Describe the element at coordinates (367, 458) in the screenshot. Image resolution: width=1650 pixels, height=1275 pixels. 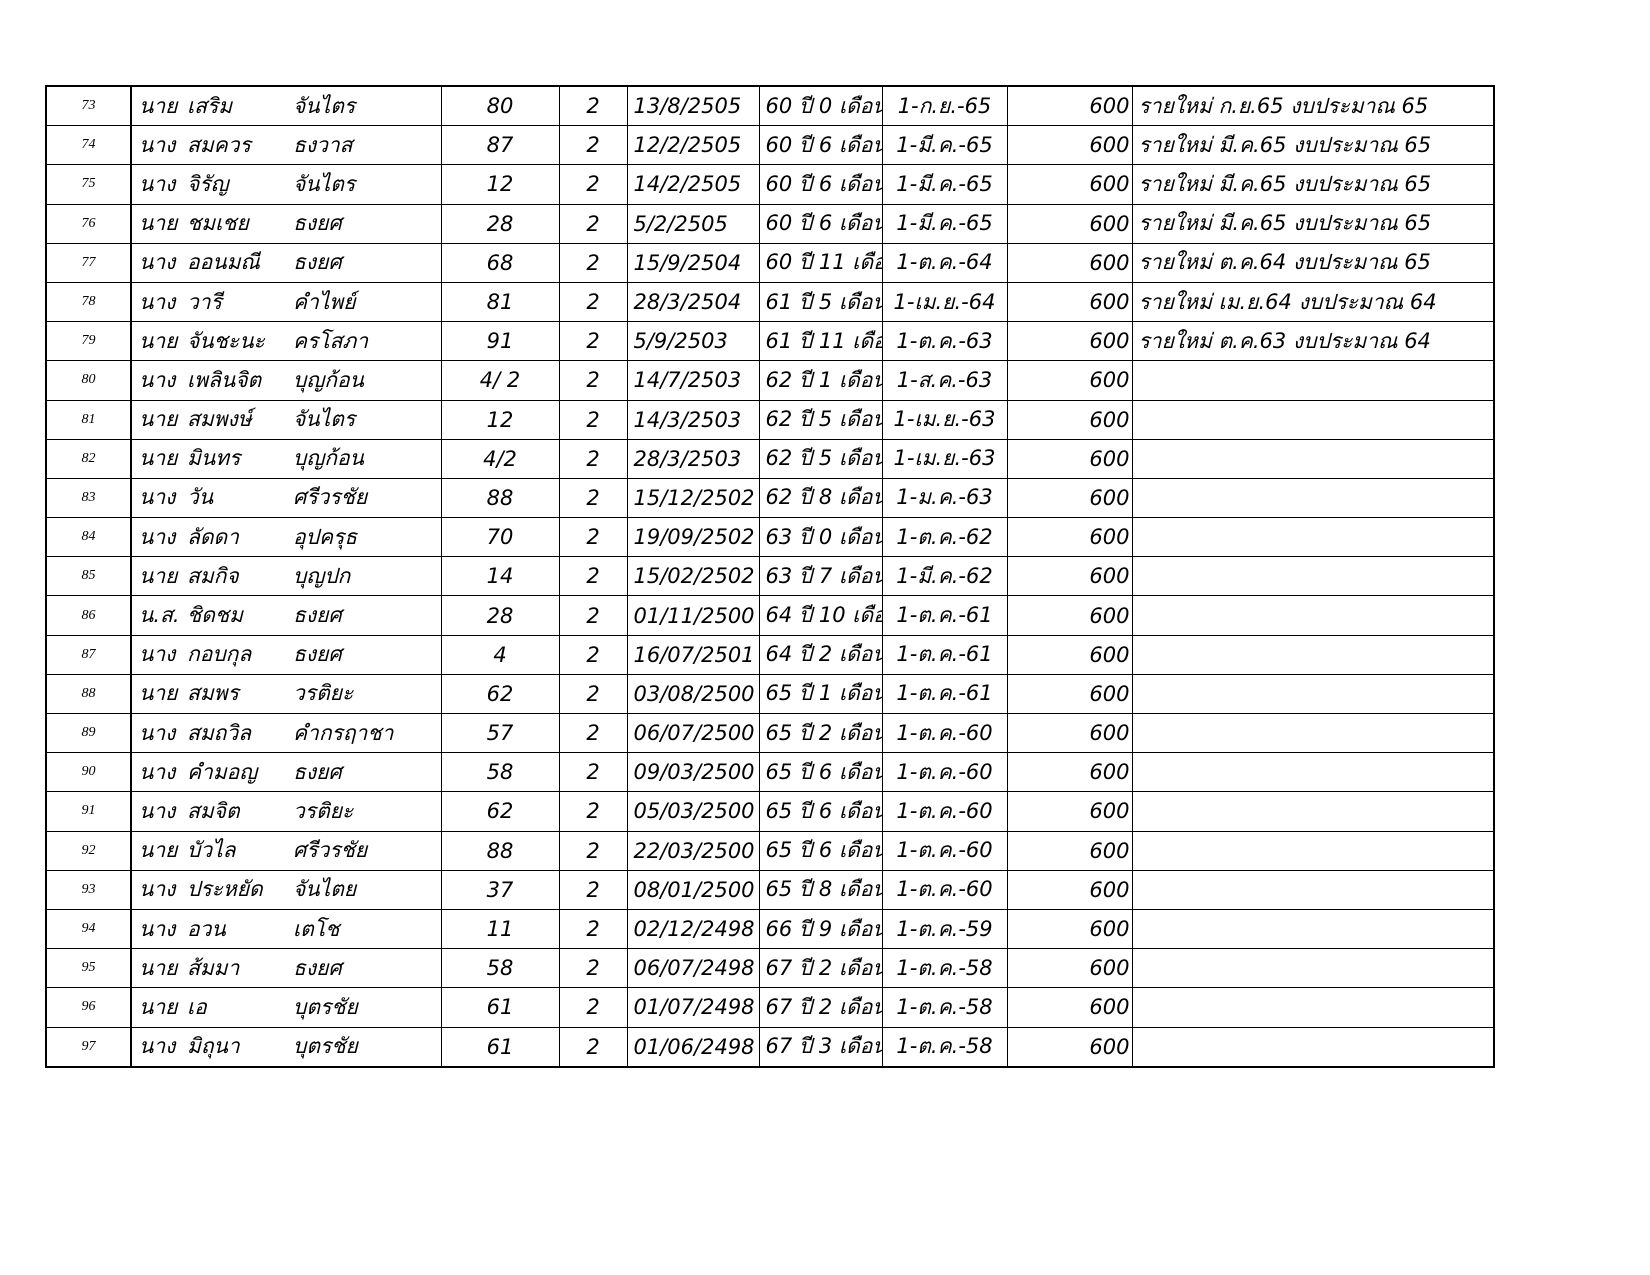
I see `last-name-cell: บุญก้อน` at that location.